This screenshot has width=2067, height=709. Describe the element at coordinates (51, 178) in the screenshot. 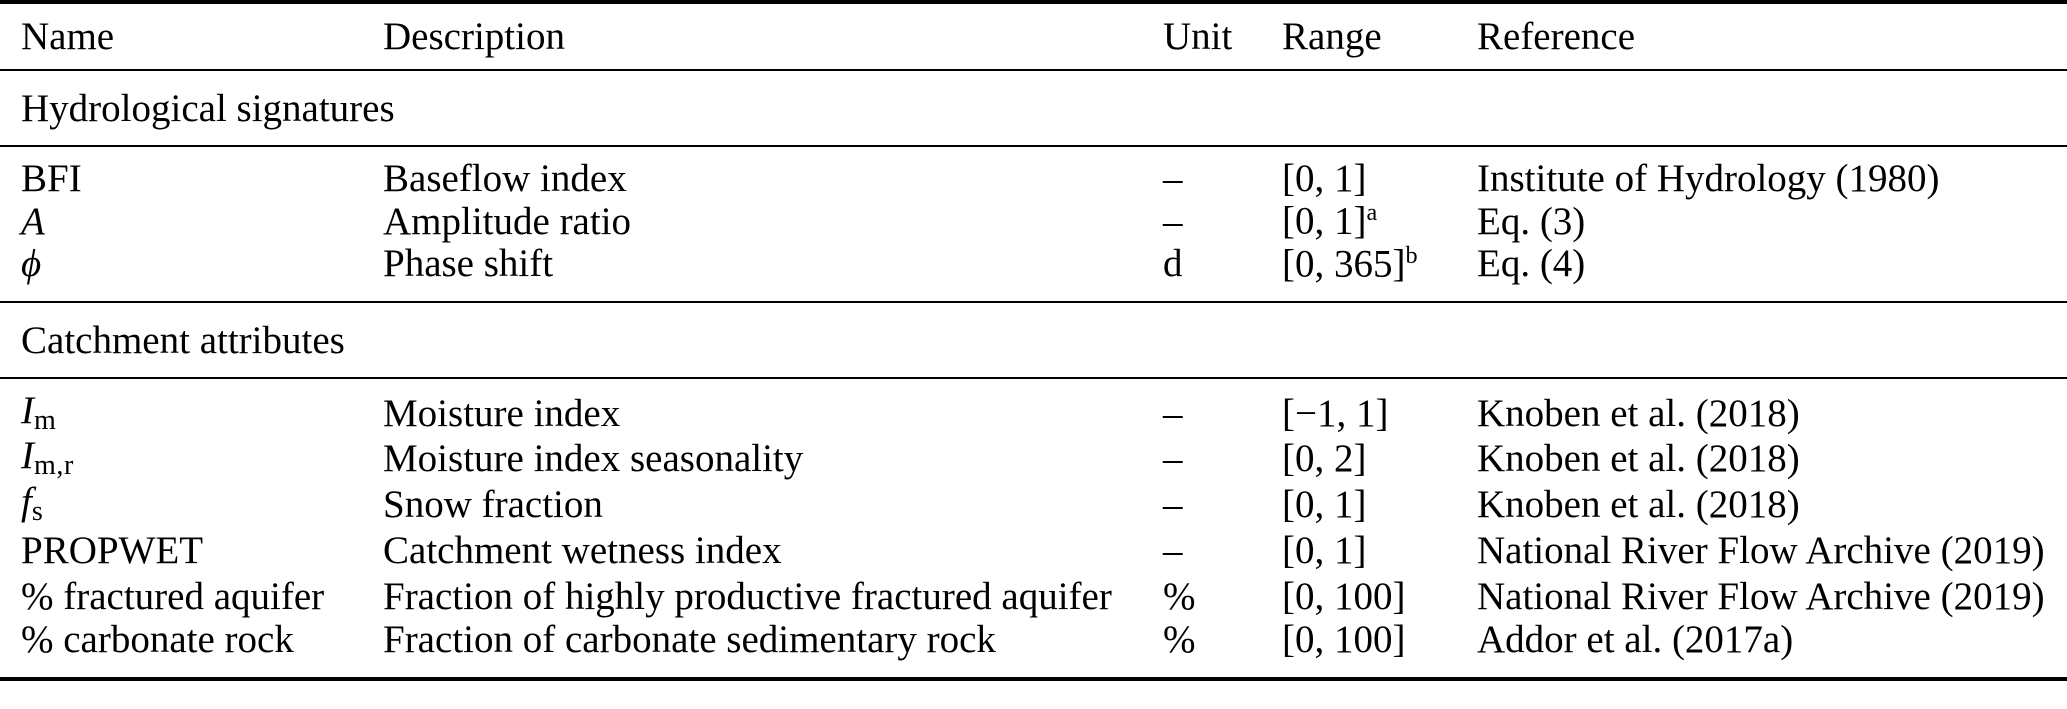

I see `row-name: BFI` at that location.